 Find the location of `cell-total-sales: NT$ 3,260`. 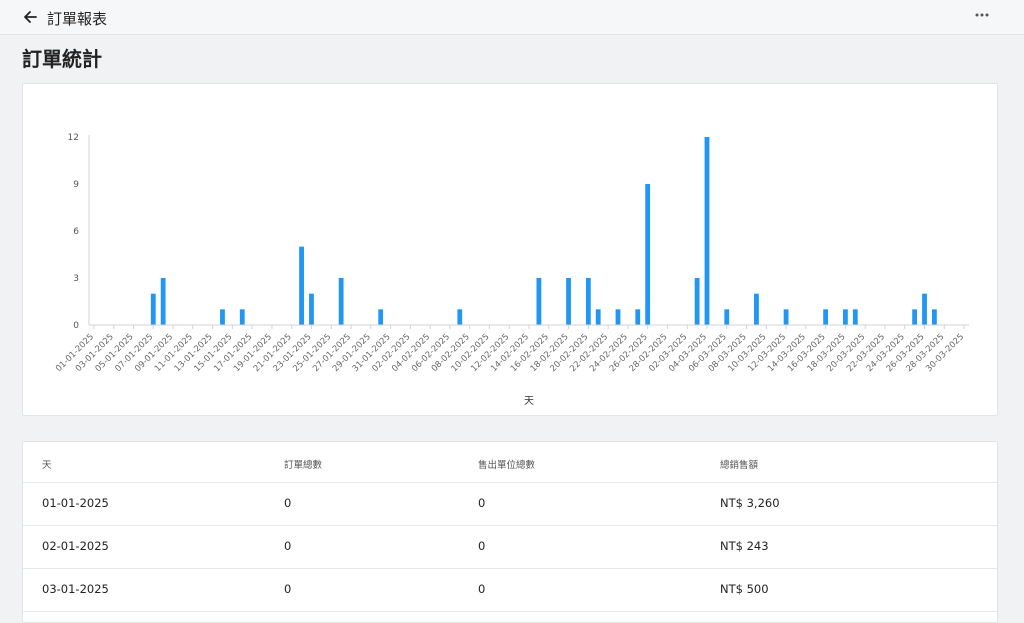

cell-total-sales: NT$ 3,260 is located at coordinates (750, 503).